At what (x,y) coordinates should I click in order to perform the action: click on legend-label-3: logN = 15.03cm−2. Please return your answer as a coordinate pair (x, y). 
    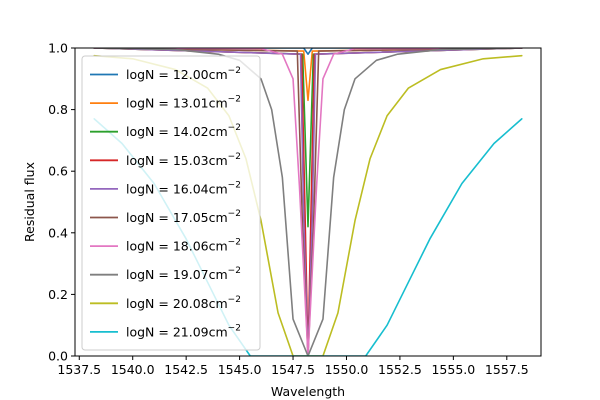
    Looking at the image, I should click on (183, 160).